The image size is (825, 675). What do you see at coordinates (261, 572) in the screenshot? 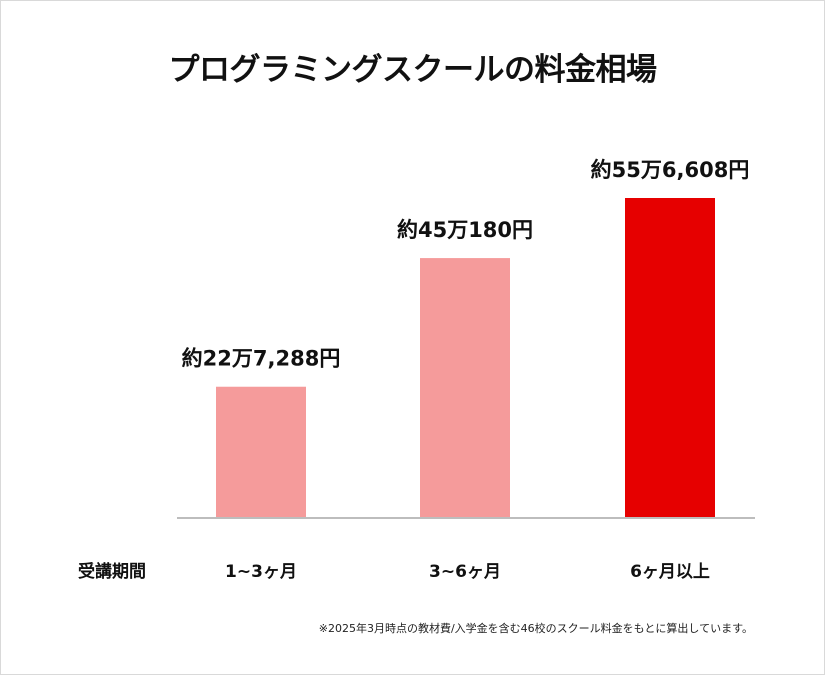
I see `x-tick-label-1: 1~3ヶ月` at bounding box center [261, 572].